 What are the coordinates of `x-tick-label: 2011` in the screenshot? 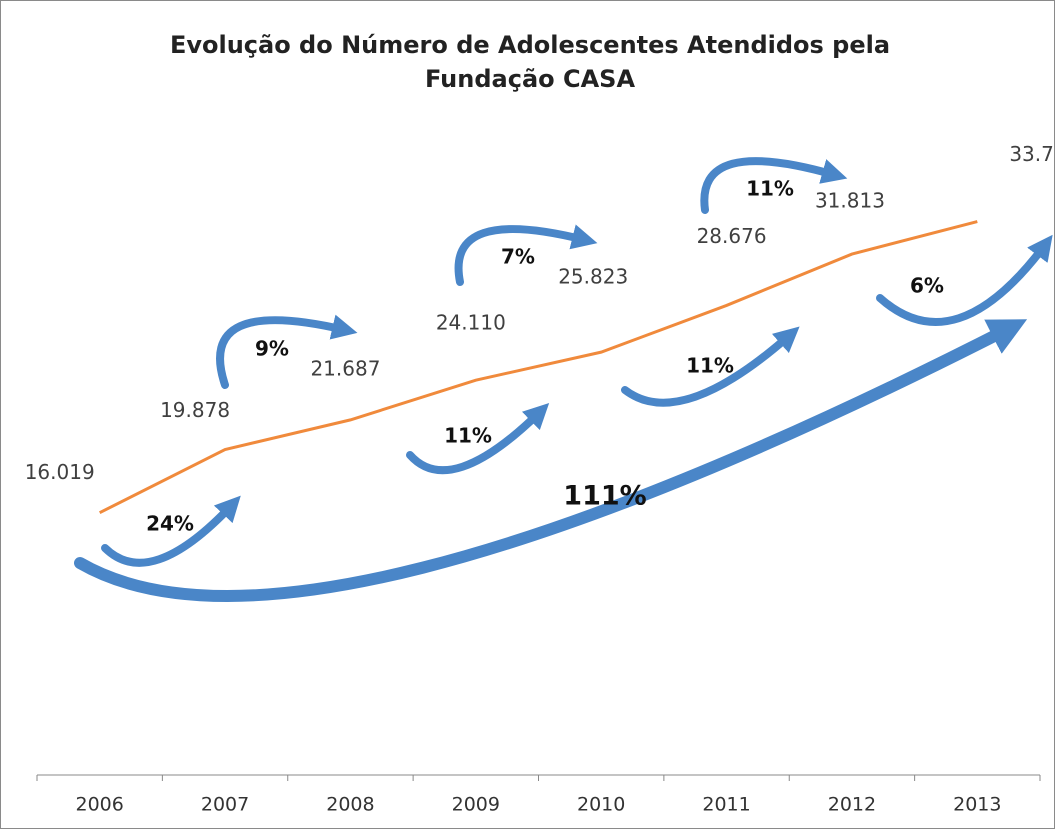 It's located at (726, 805).